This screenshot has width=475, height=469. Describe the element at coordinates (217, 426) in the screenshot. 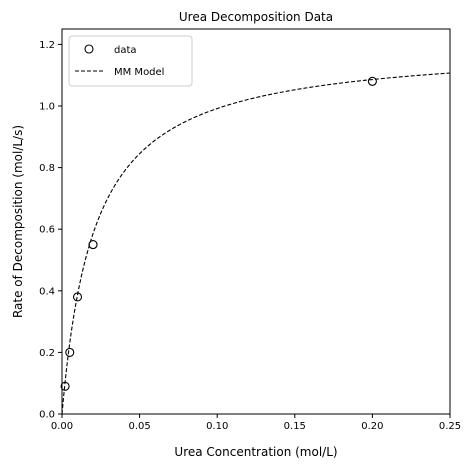

I see `x-tick-label: 0.10` at that location.